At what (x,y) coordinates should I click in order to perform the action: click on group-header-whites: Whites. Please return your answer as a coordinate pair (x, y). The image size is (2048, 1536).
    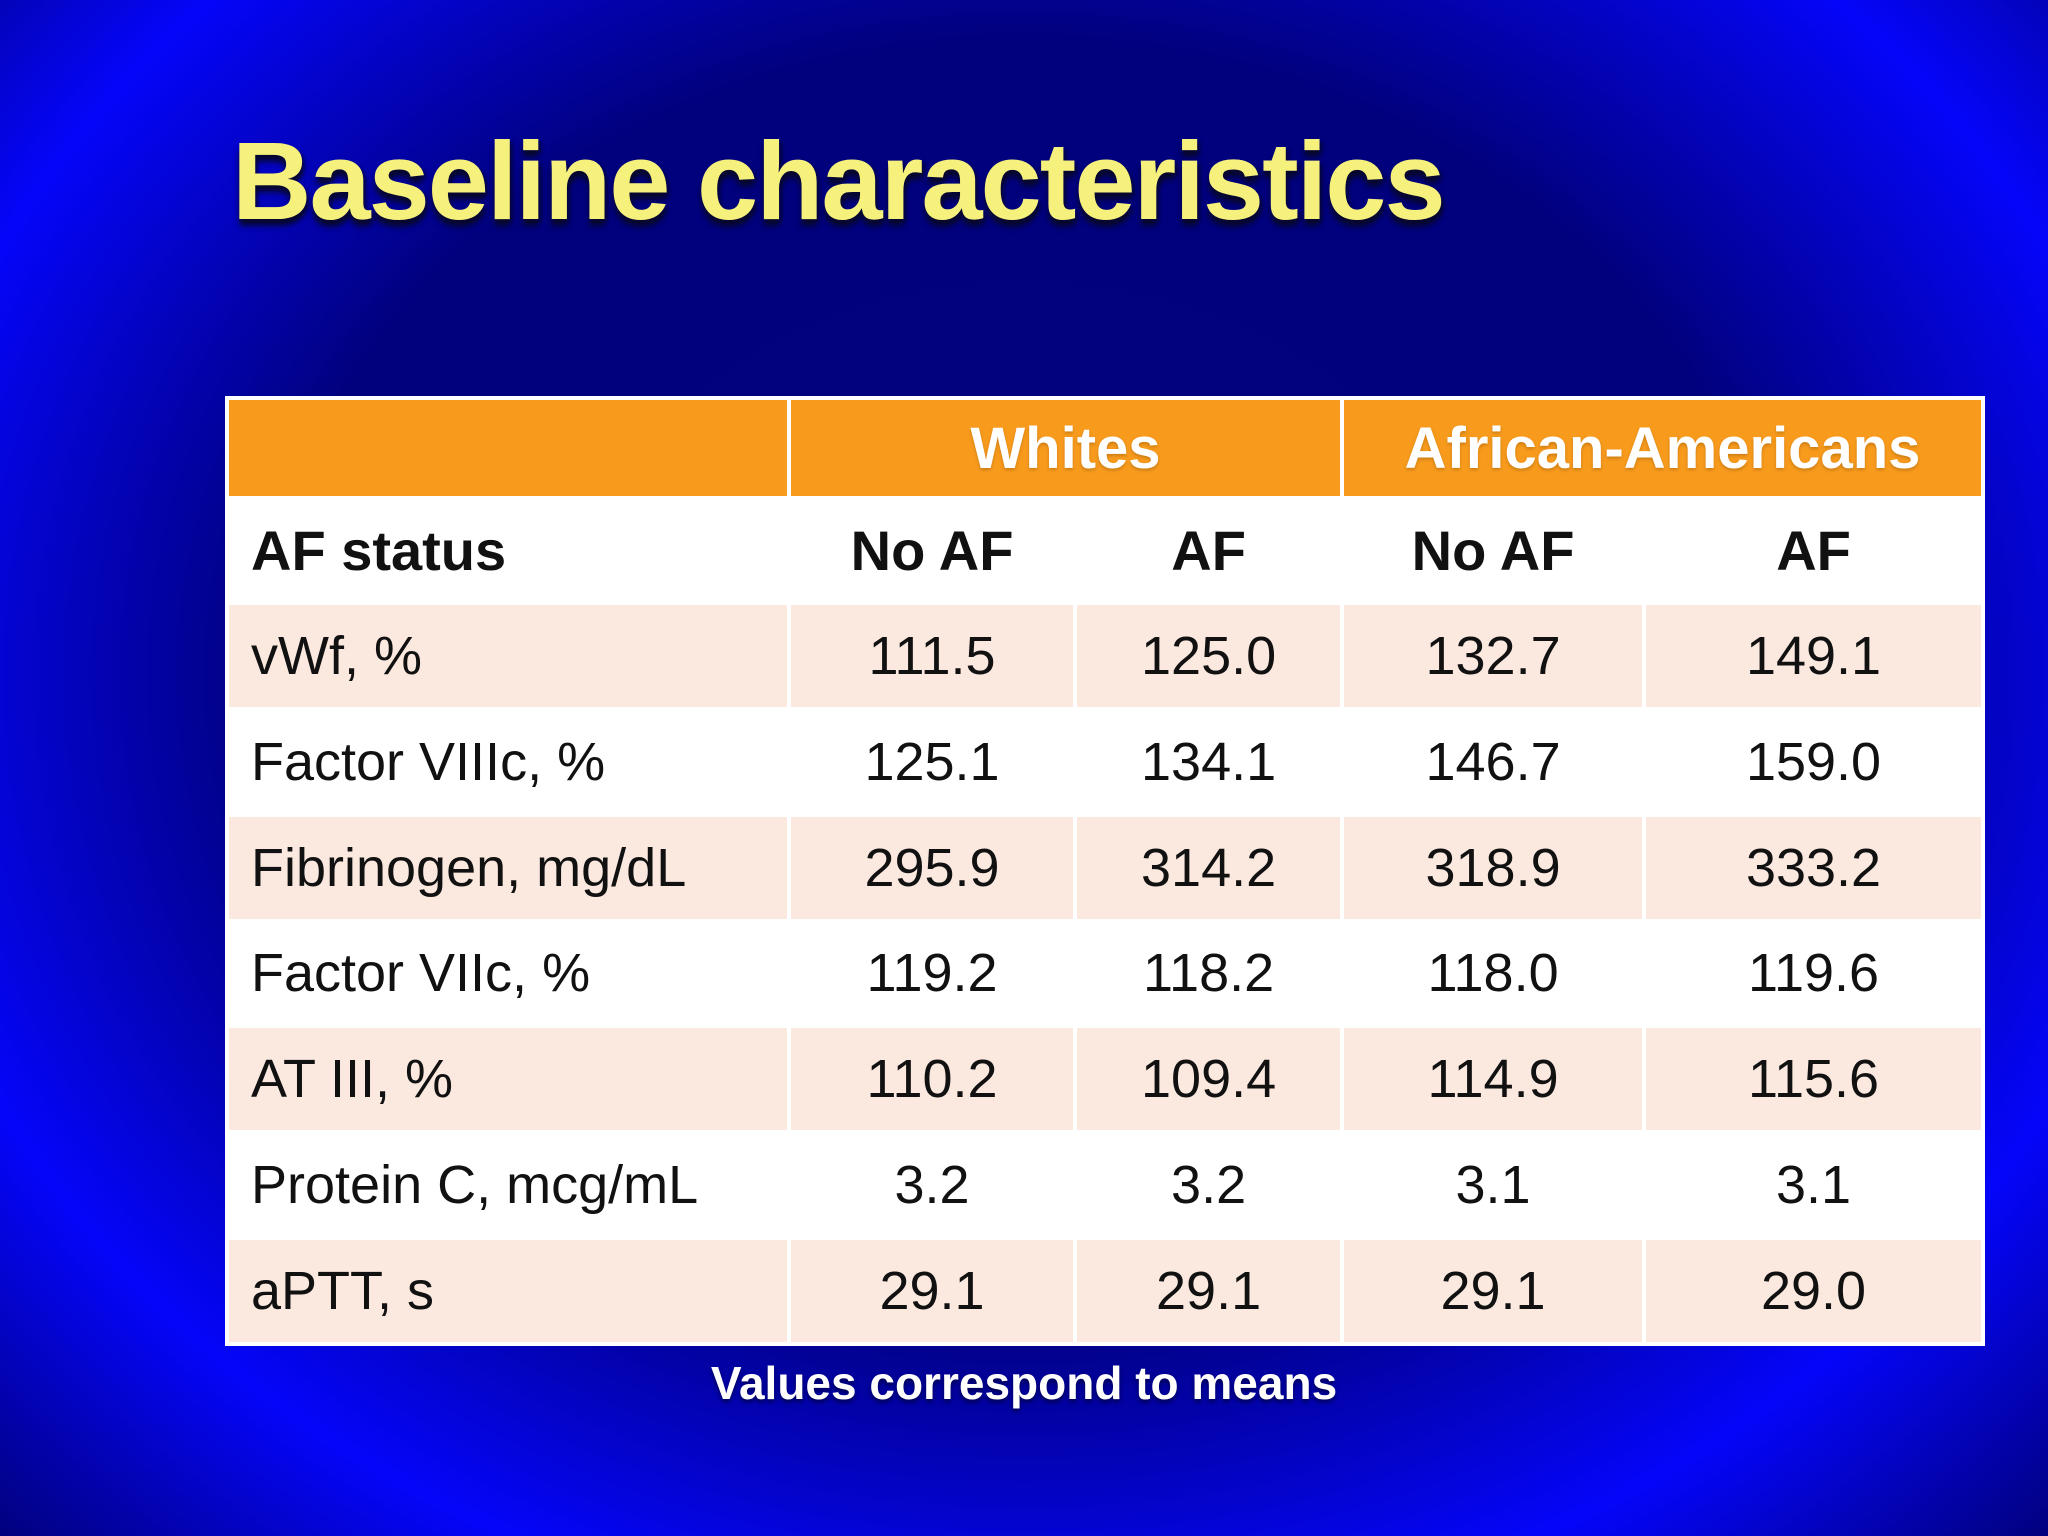
    Looking at the image, I should click on (1065, 448).